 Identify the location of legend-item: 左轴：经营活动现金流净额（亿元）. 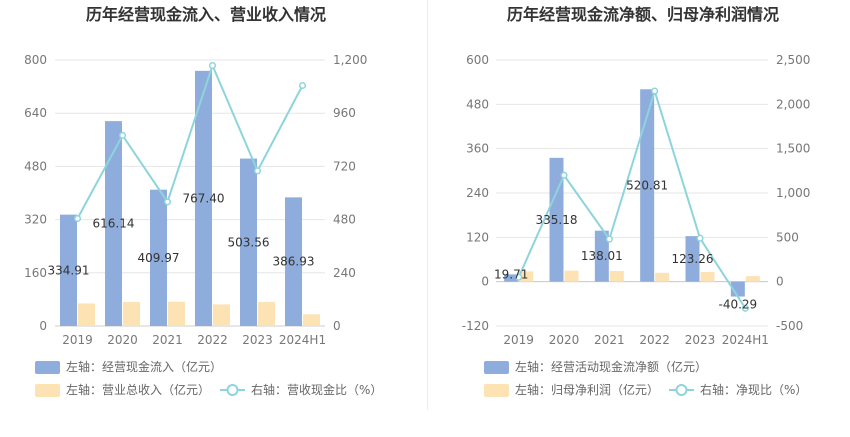
(595, 366).